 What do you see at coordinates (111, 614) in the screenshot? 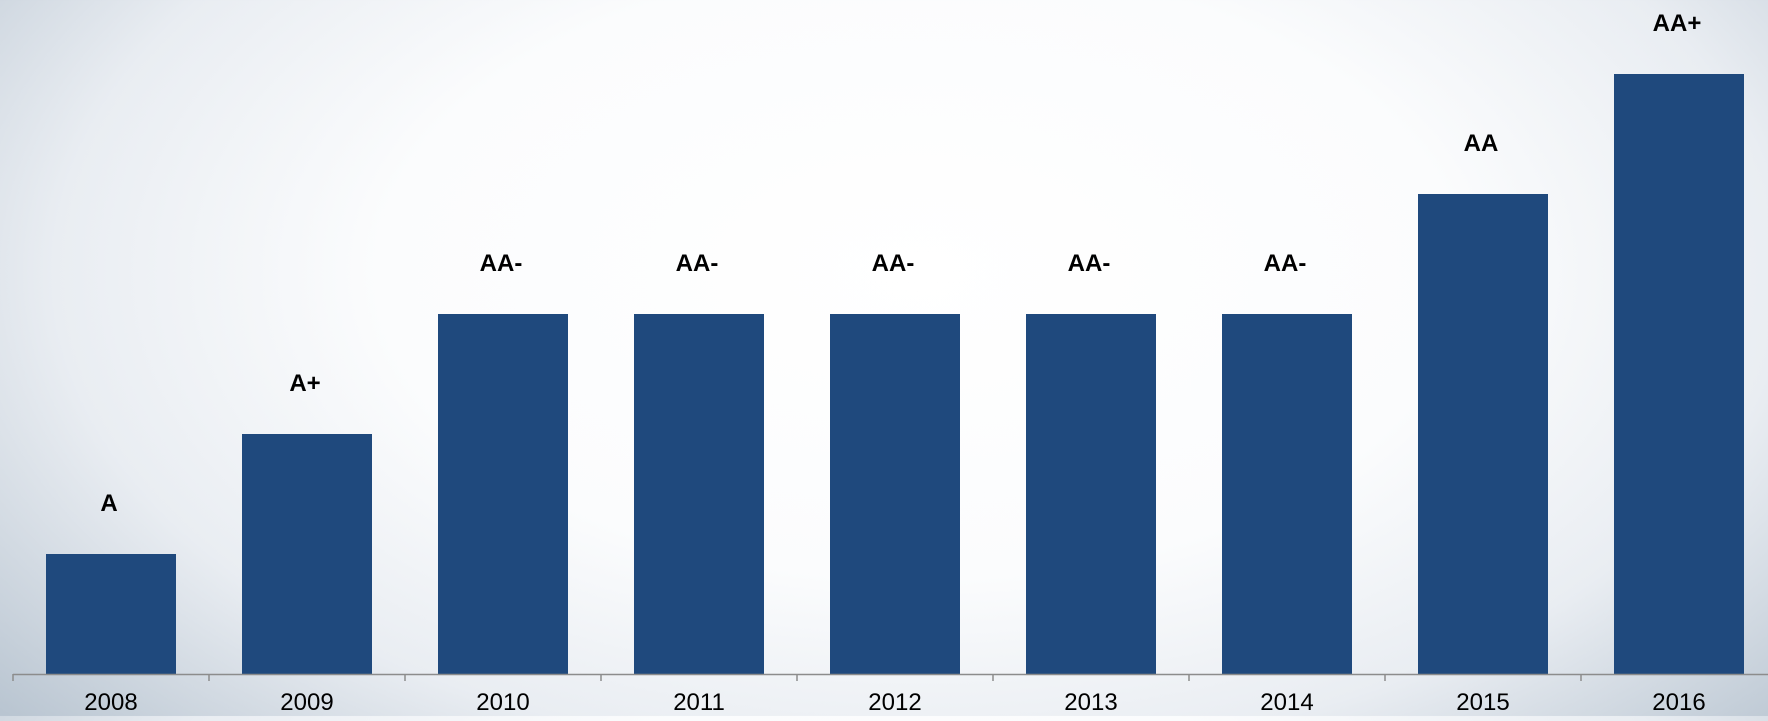
I see `bar-2008` at bounding box center [111, 614].